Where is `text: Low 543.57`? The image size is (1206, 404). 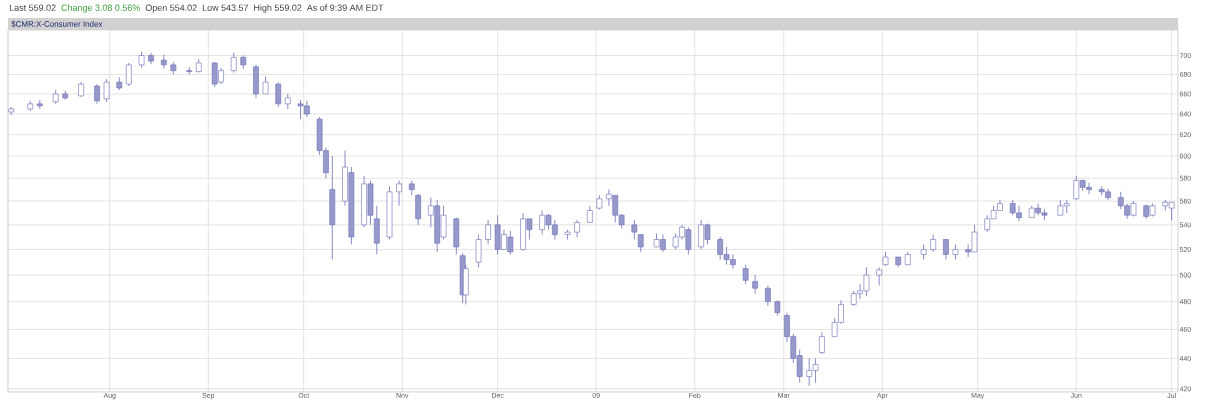
text: Low 543.57 is located at coordinates (225, 7).